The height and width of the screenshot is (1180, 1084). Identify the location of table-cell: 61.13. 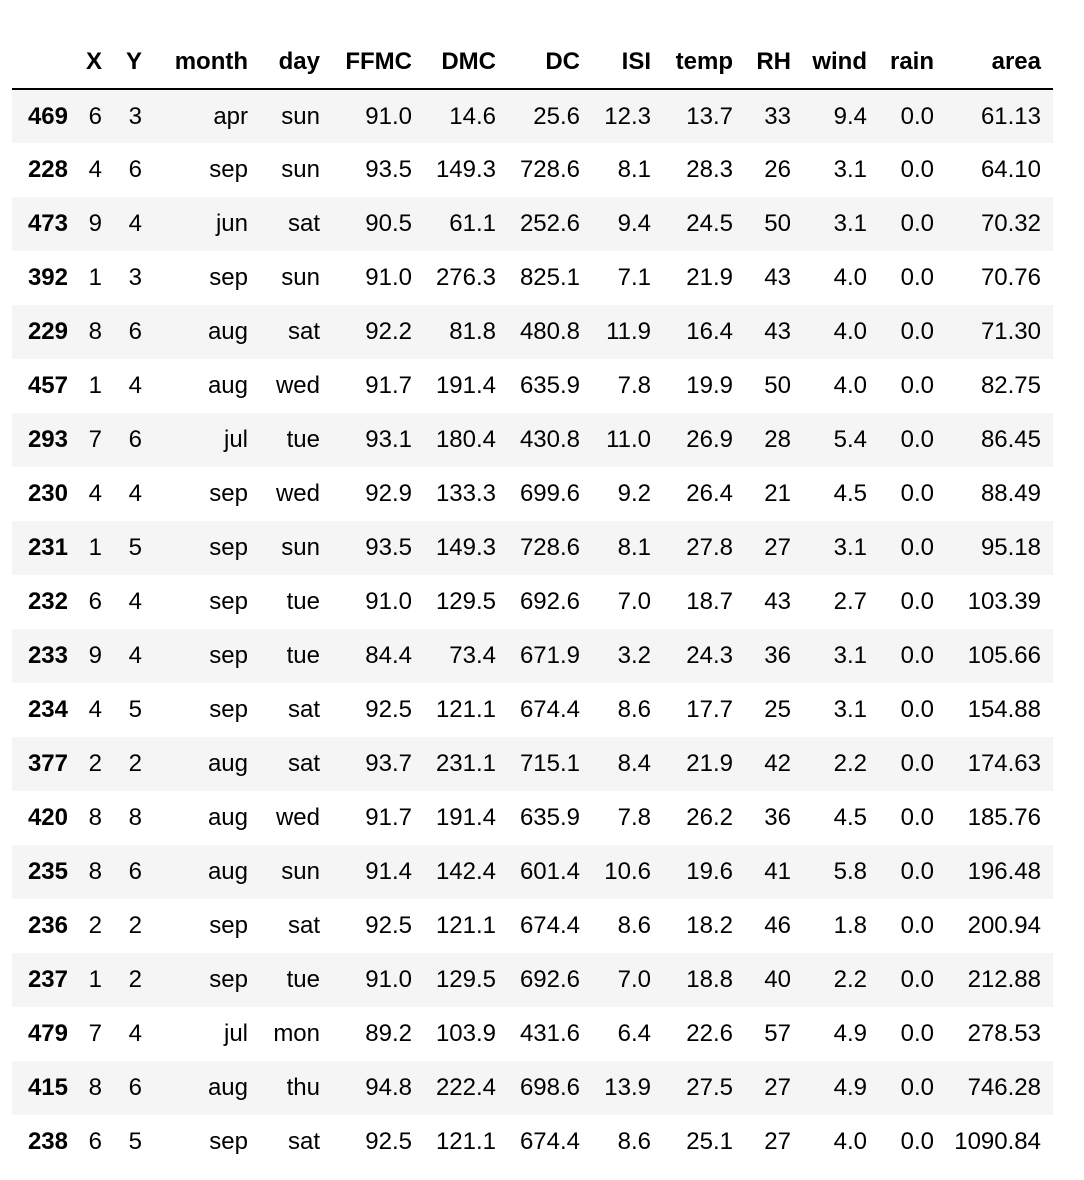
(1010, 116).